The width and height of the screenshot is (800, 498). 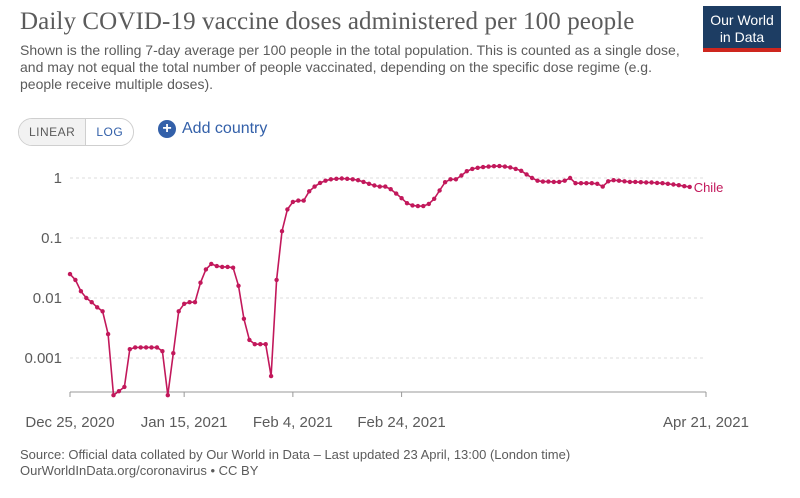 I want to click on log-scale-button: LOG, so click(x=109, y=132).